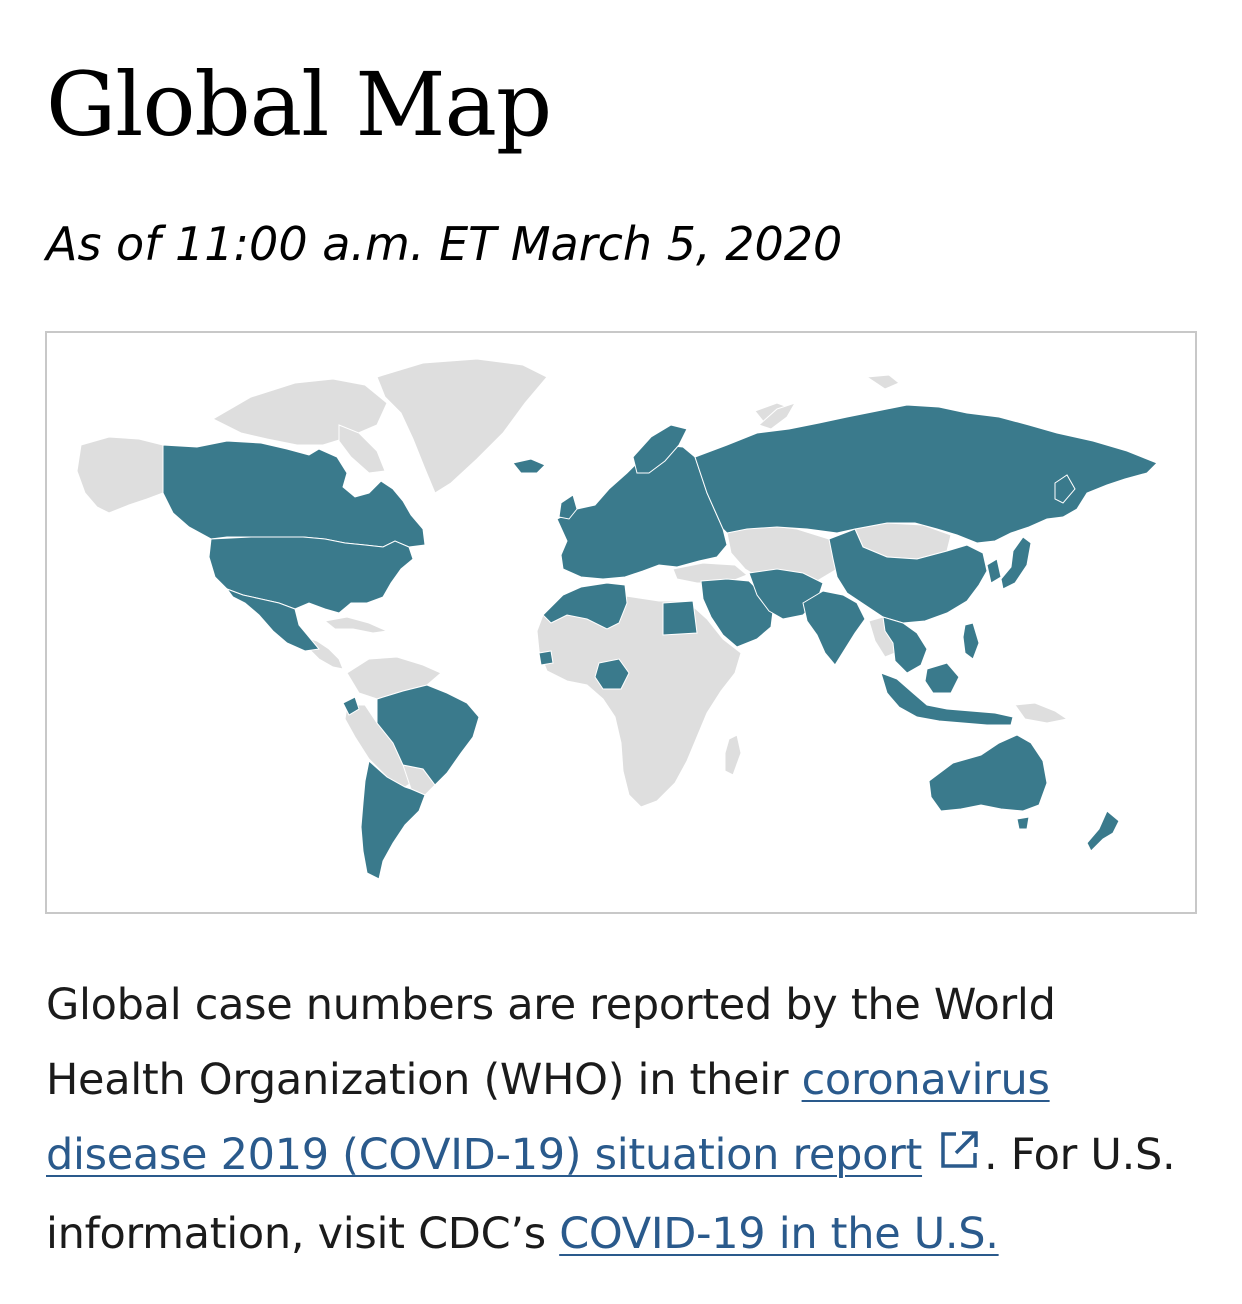  Describe the element at coordinates (639, 701) in the screenshot. I see `region-africa` at that location.